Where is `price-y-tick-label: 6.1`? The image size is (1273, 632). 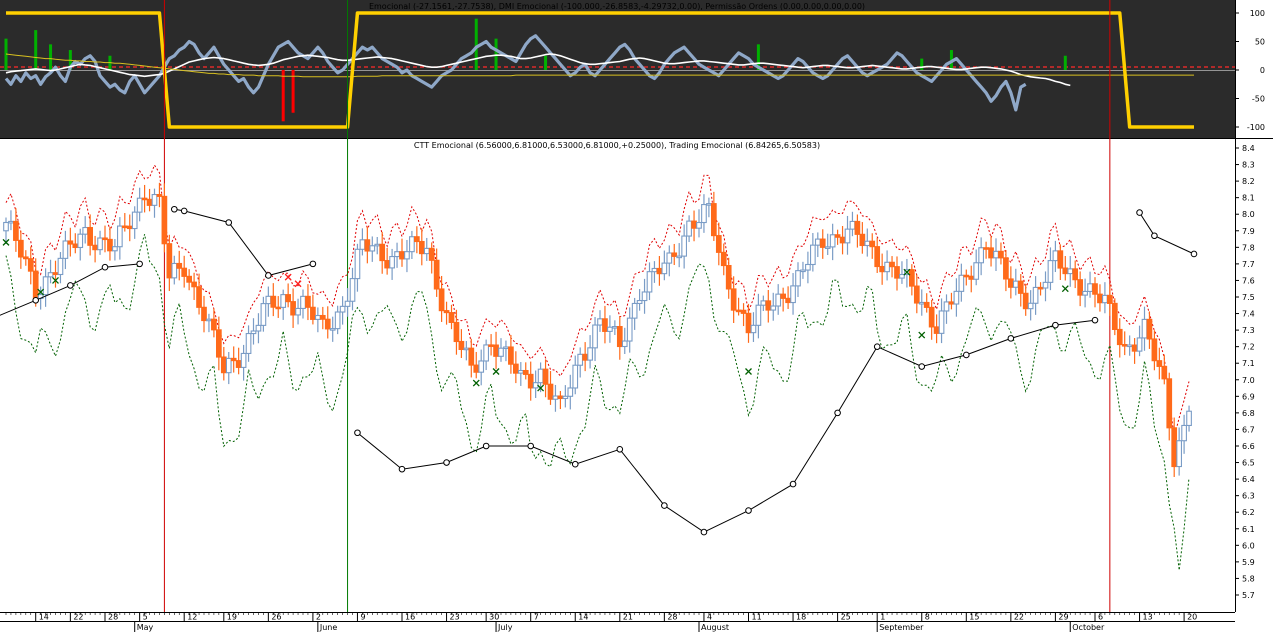 price-y-tick-label: 6.1 is located at coordinates (1248, 529).